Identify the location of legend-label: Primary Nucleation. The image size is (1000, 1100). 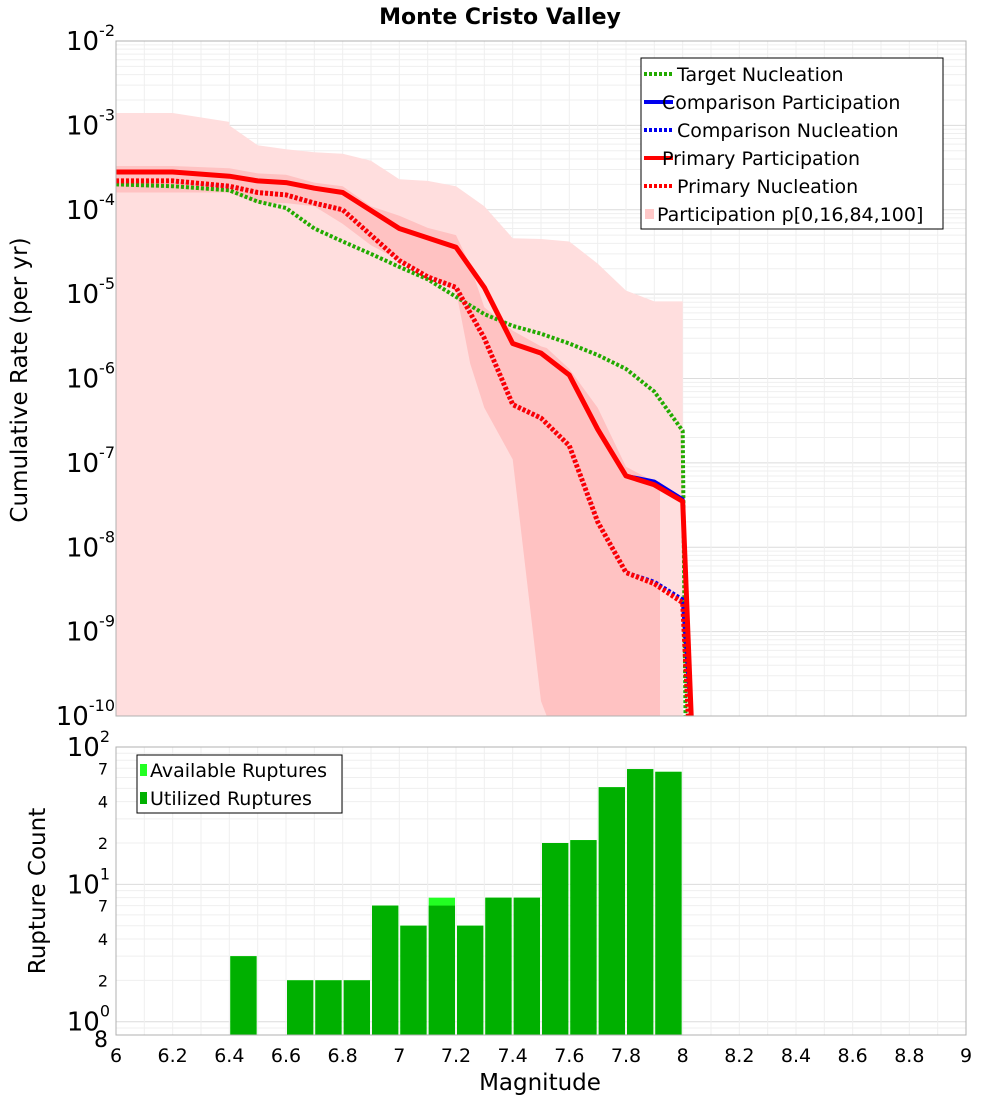
(767, 187).